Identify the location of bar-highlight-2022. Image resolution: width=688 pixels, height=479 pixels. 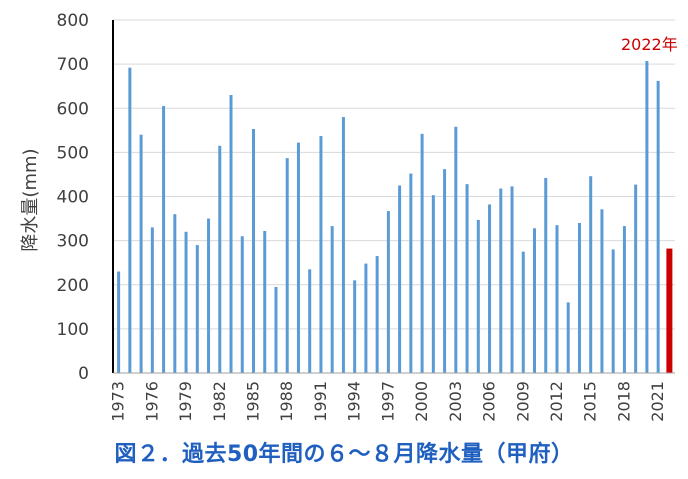
(669, 310).